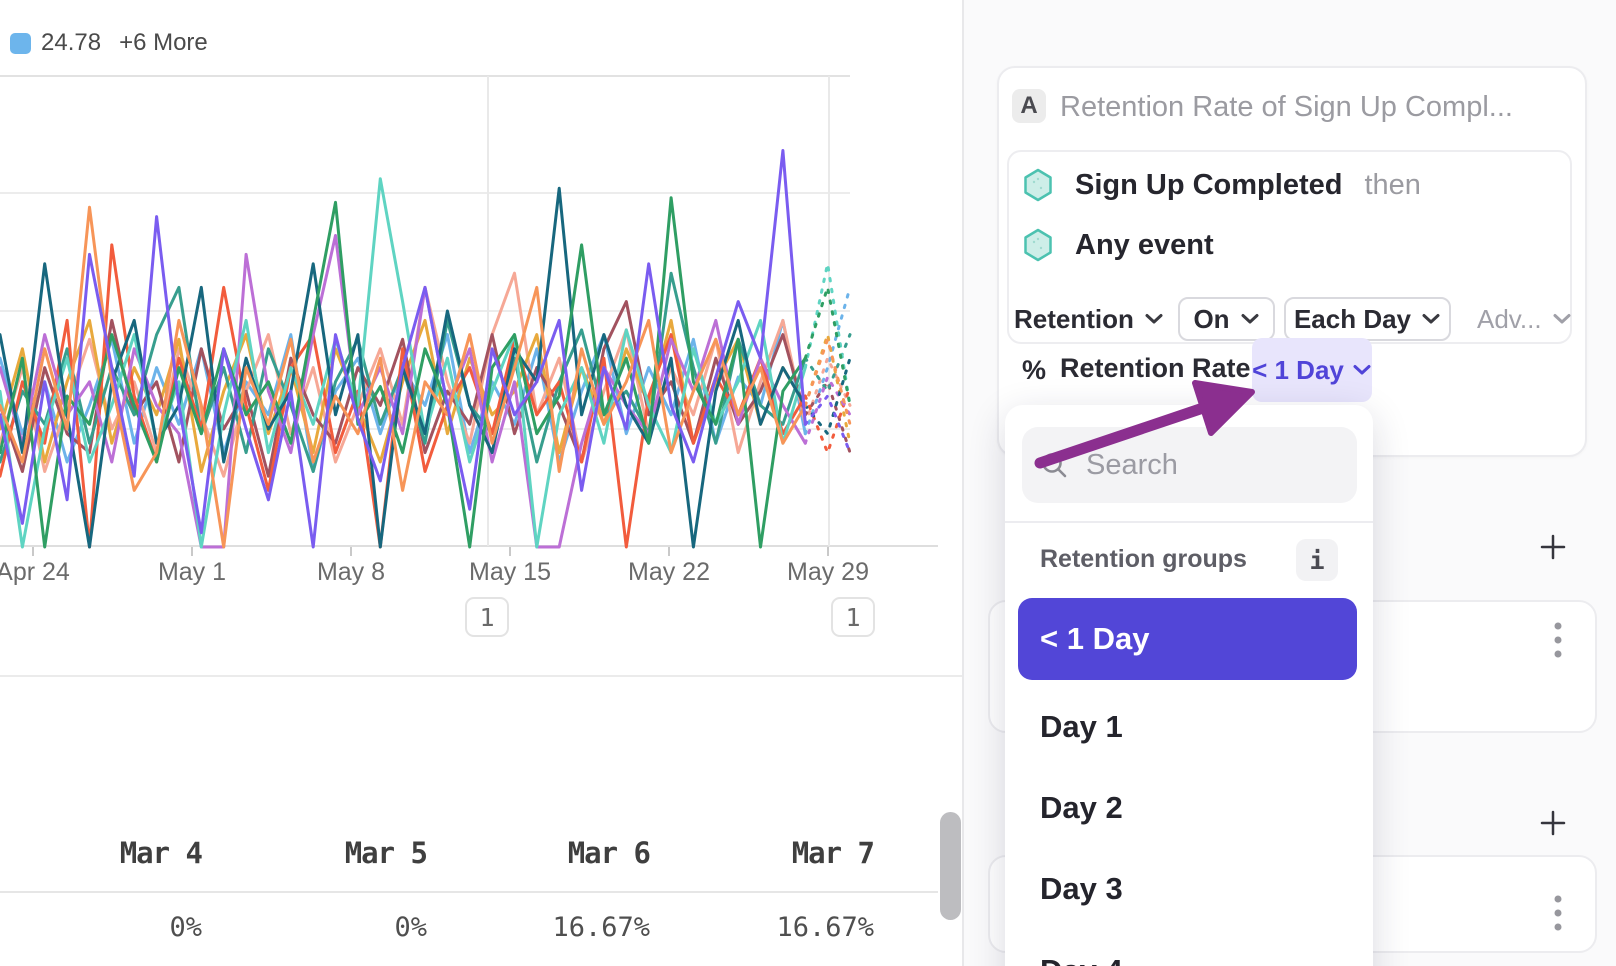 The height and width of the screenshot is (966, 1616). I want to click on chart-legend: 24.78 +6 More, so click(109, 43).